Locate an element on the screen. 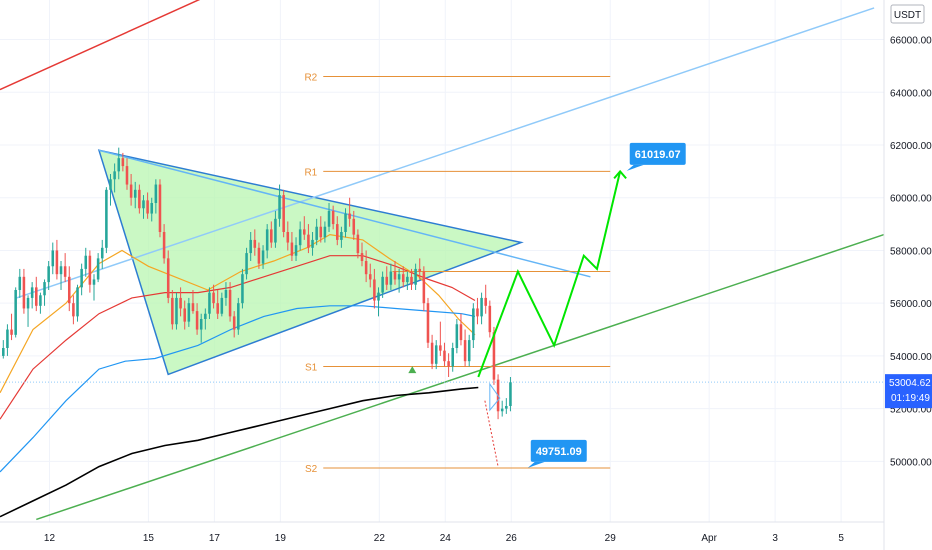 The height and width of the screenshot is (550, 932). time-axis: 12 15 17 19 22 24 26 29 Apr 3 5 is located at coordinates (442, 532).